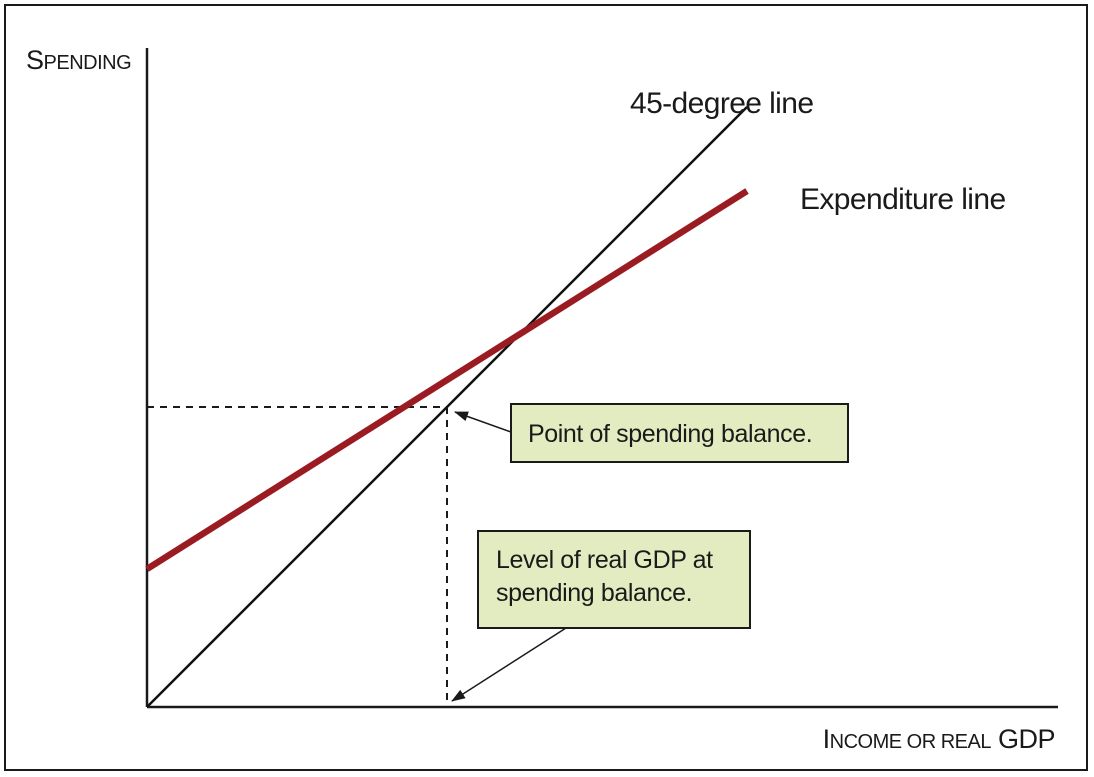 This screenshot has width=1094, height=777. What do you see at coordinates (594, 593) in the screenshot?
I see `gdp-level-text-line2: spending balance.` at bounding box center [594, 593].